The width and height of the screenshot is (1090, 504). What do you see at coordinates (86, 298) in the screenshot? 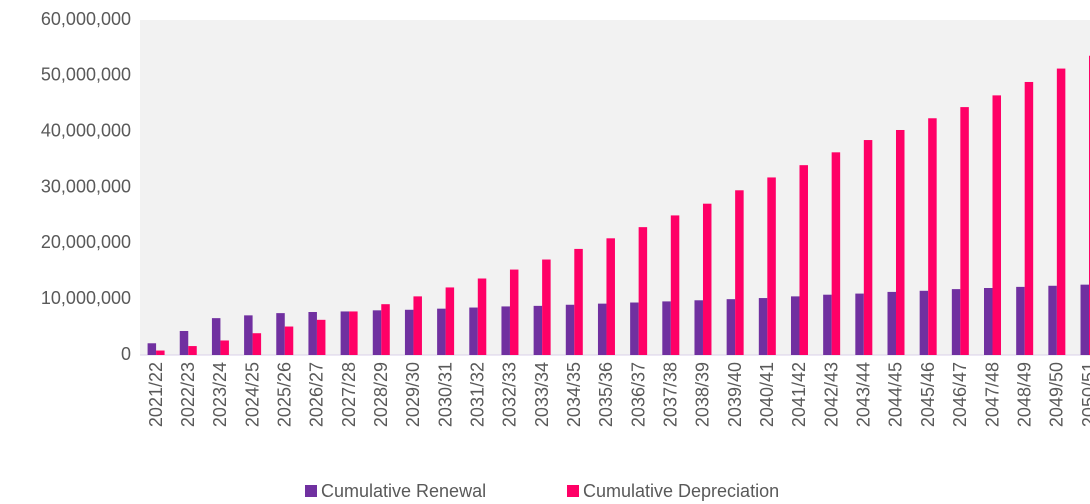
I see `y-tick-label: 10,000,000` at bounding box center [86, 298].